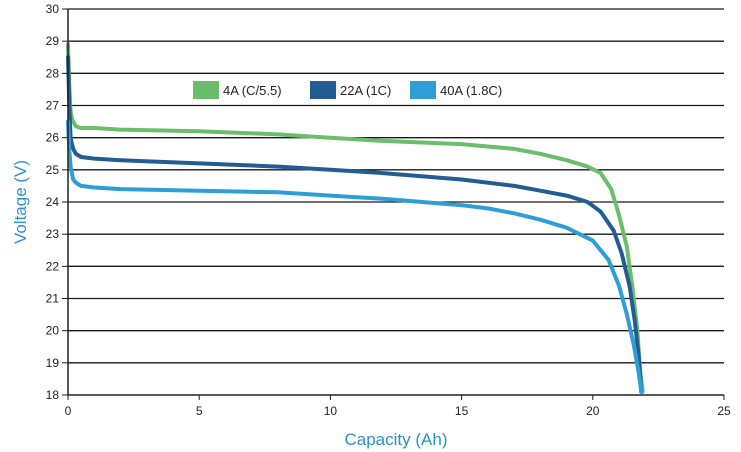 Image resolution: width=741 pixels, height=452 pixels. Describe the element at coordinates (53, 106) in the screenshot. I see `y-tick-label: 27` at that location.